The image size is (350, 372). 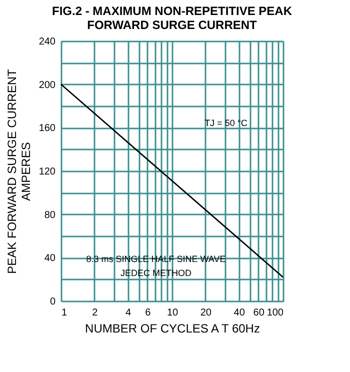 I want to click on x-tick-label: 10, so click(x=172, y=313).